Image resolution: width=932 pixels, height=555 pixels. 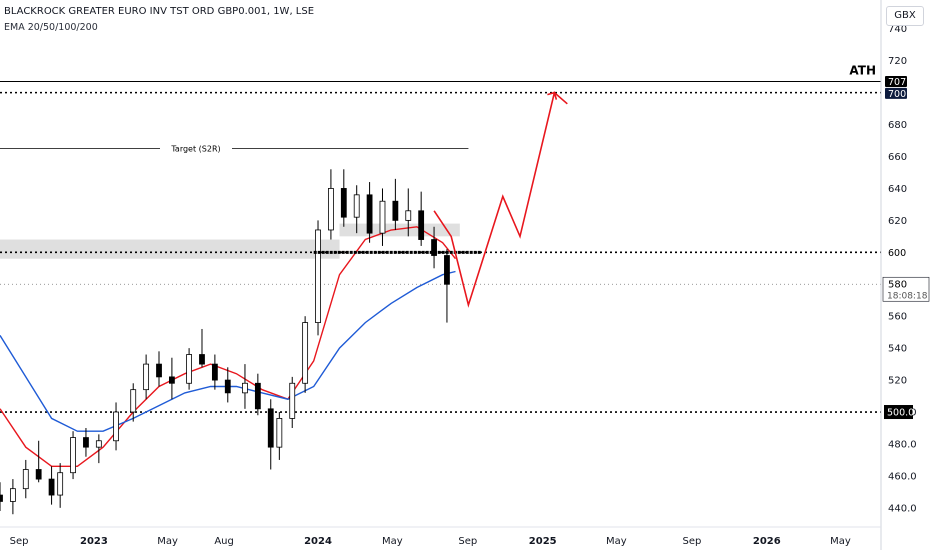 What do you see at coordinates (897, 125) in the screenshot?
I see `price-tick-label: 680` at bounding box center [897, 125].